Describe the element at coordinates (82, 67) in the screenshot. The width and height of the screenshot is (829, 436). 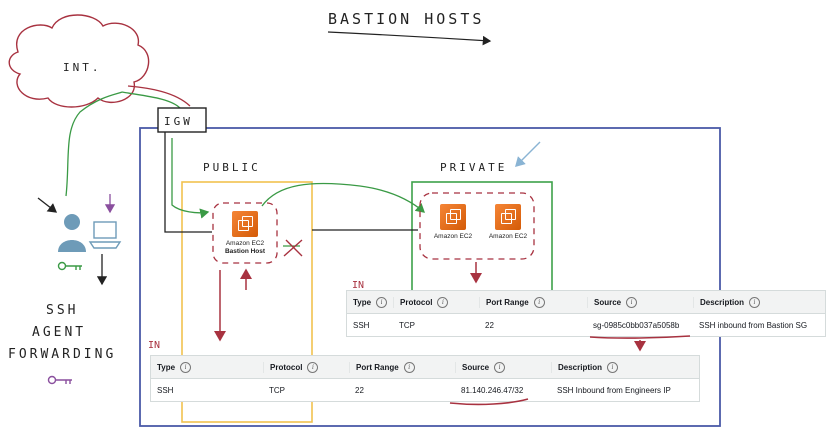
I see `internet-label: INT.` at that location.